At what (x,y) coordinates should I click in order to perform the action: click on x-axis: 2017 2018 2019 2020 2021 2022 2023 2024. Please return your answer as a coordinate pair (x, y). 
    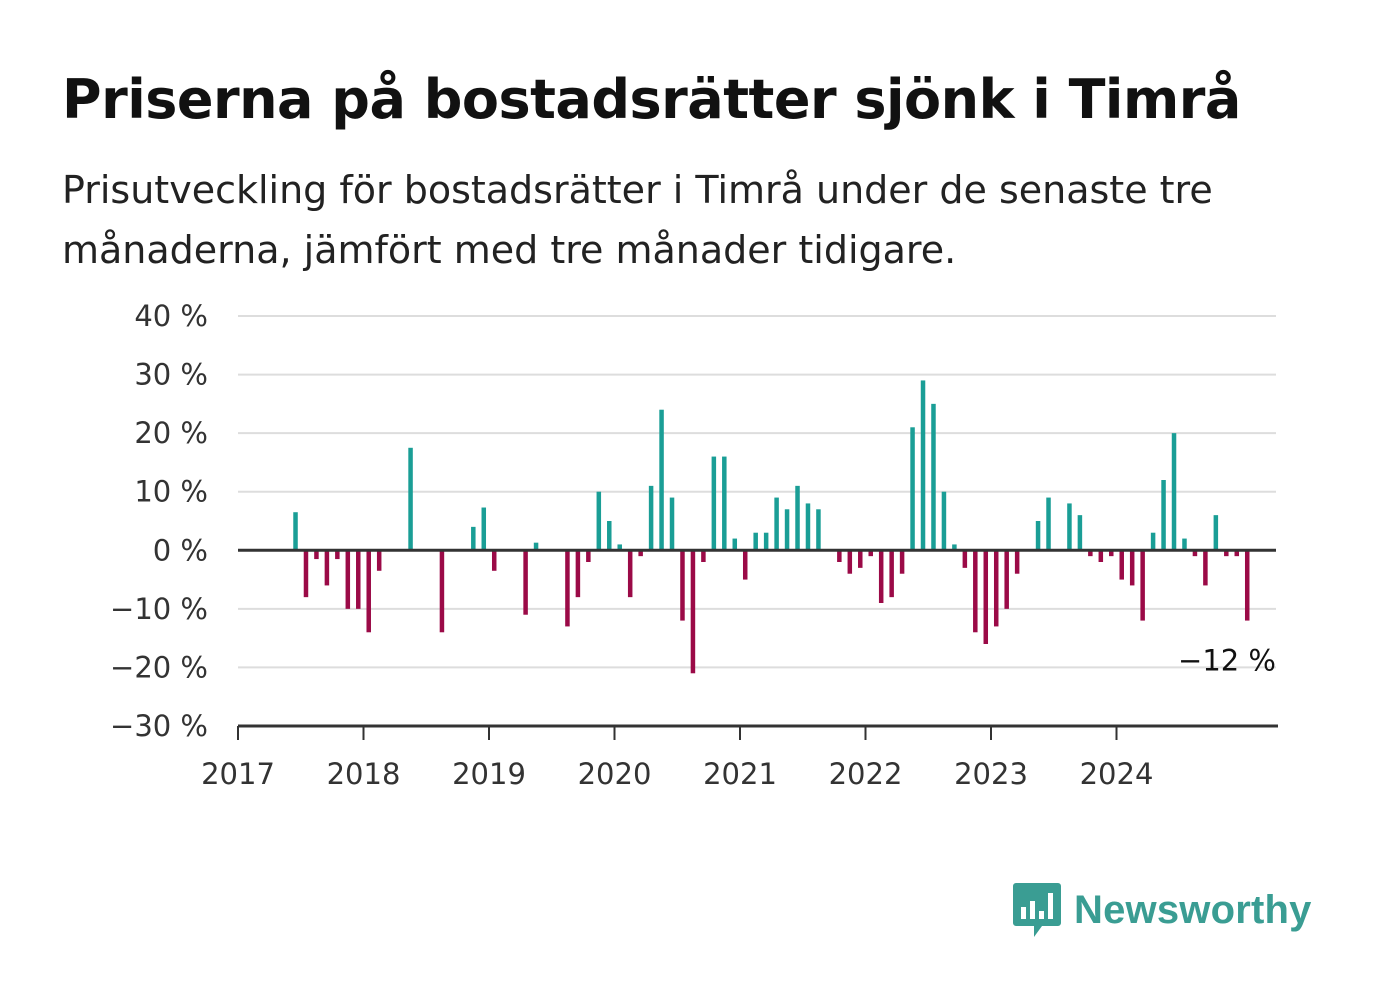
    Looking at the image, I should click on (739, 757).